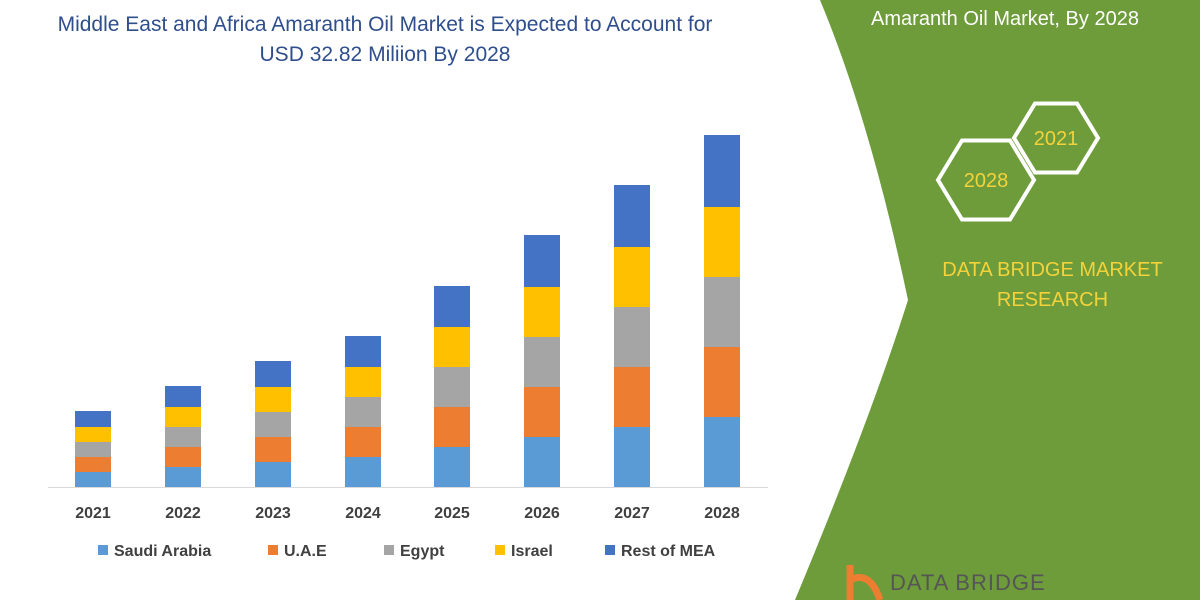 This screenshot has height=600, width=1200. Describe the element at coordinates (273, 449) in the screenshot. I see `bar-2023-u-a-e` at that location.